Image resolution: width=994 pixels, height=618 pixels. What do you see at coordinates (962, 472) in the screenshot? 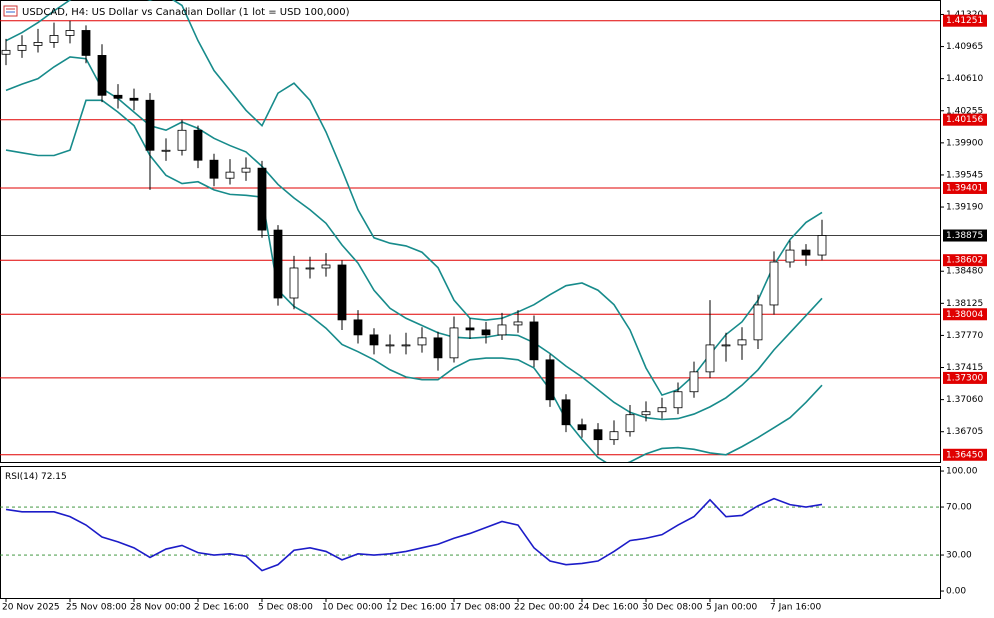
I see `y-tick-label: 100.00` at bounding box center [962, 472].